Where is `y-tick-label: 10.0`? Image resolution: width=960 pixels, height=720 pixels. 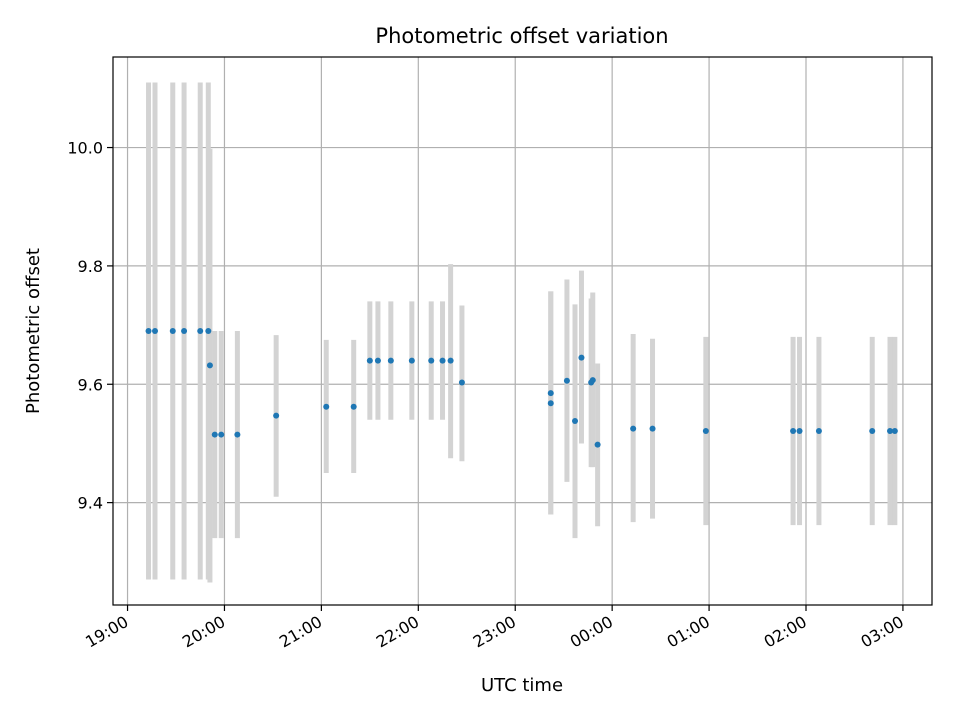
y-tick-label: 10.0 is located at coordinates (85, 148).